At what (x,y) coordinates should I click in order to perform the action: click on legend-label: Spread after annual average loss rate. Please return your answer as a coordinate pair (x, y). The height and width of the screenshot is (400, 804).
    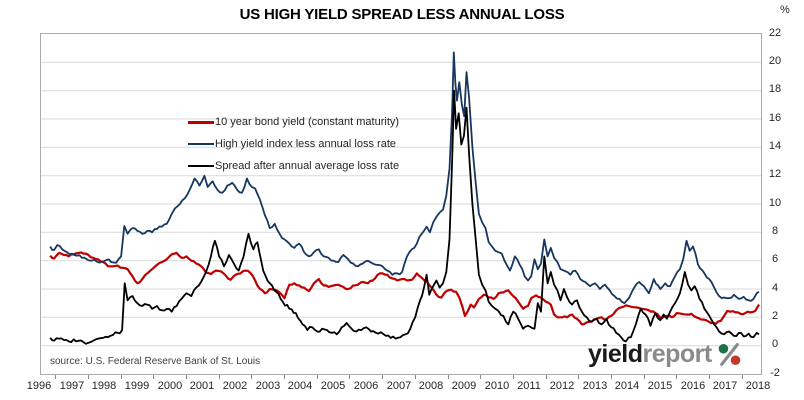
    Looking at the image, I should click on (307, 166).